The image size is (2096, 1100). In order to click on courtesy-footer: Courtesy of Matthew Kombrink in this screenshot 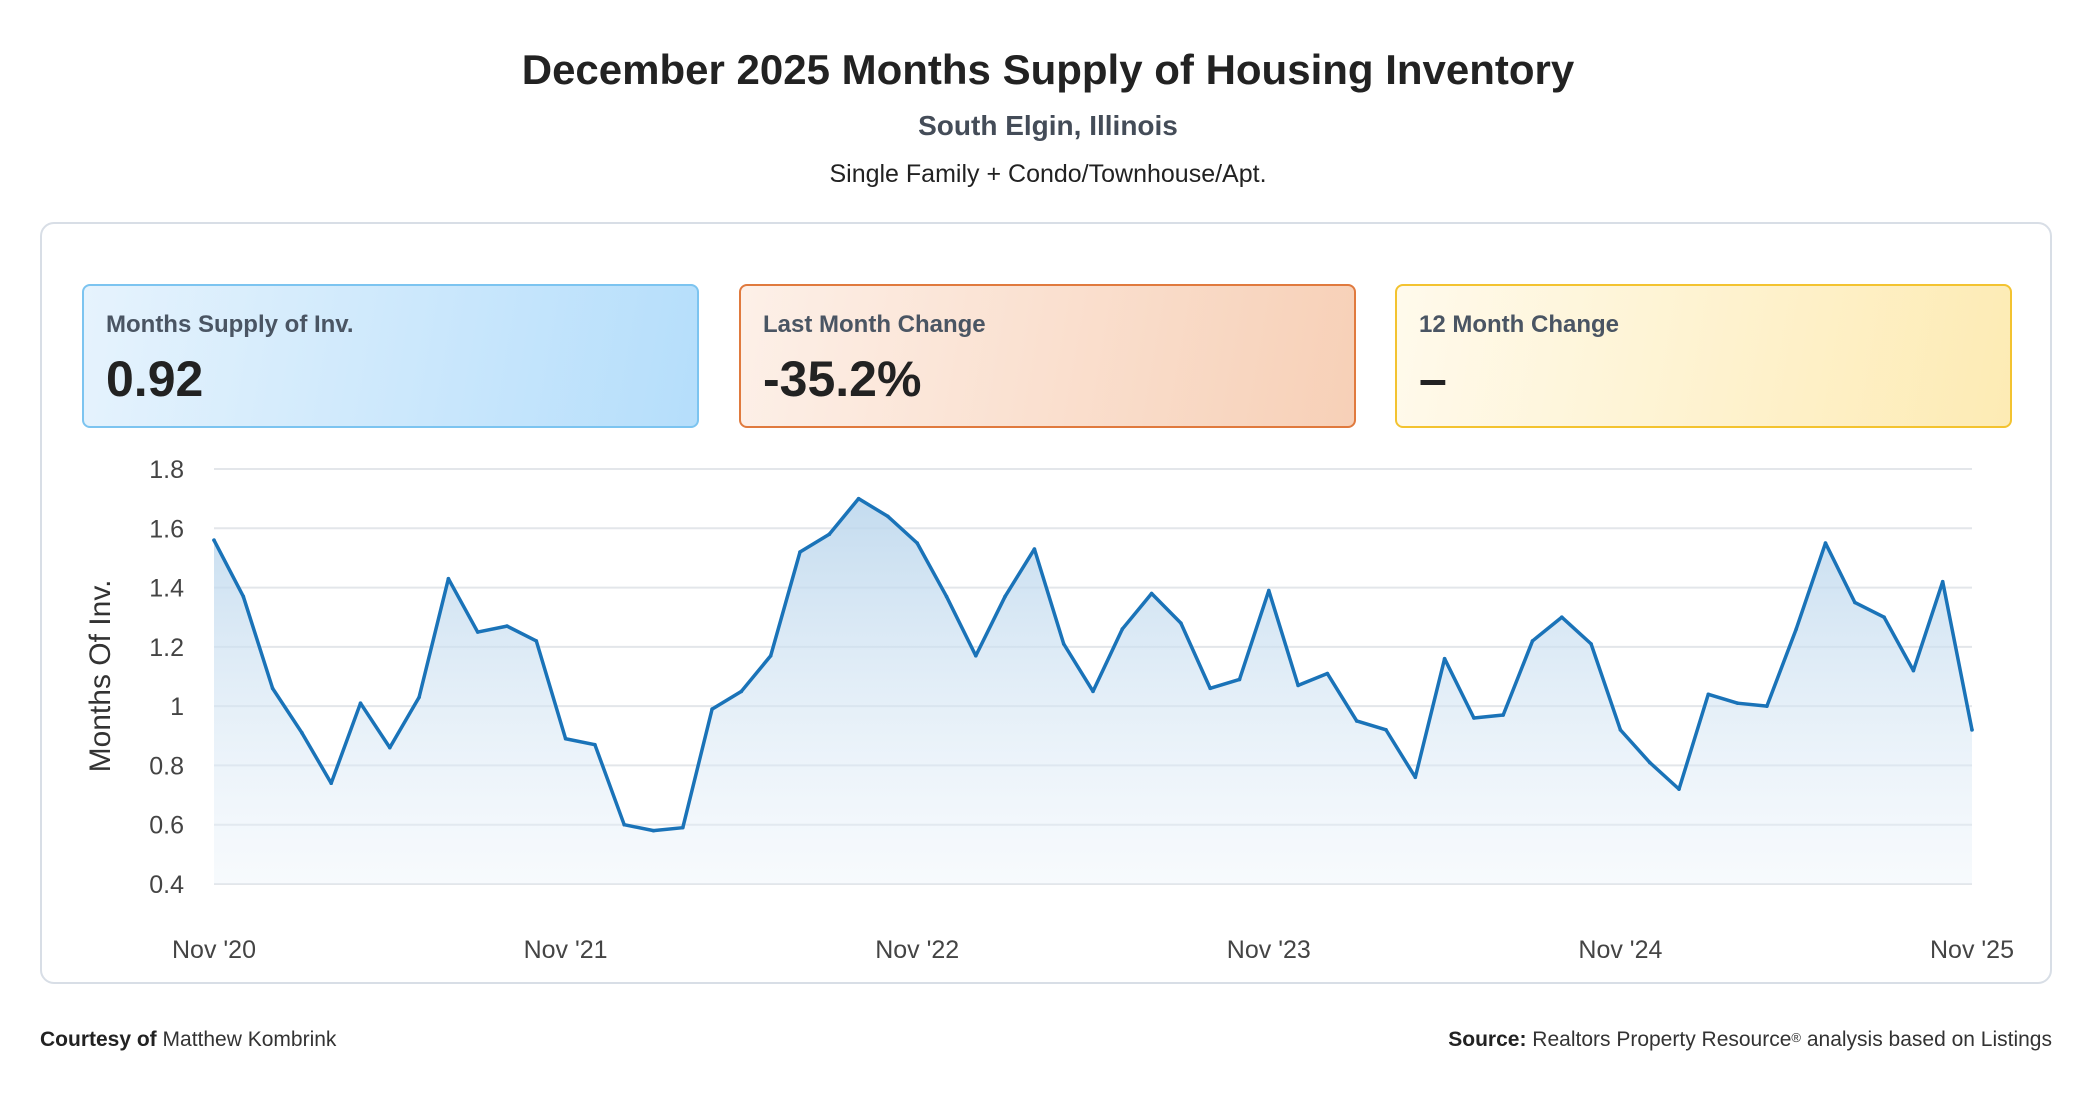, I will do `click(188, 1040)`.